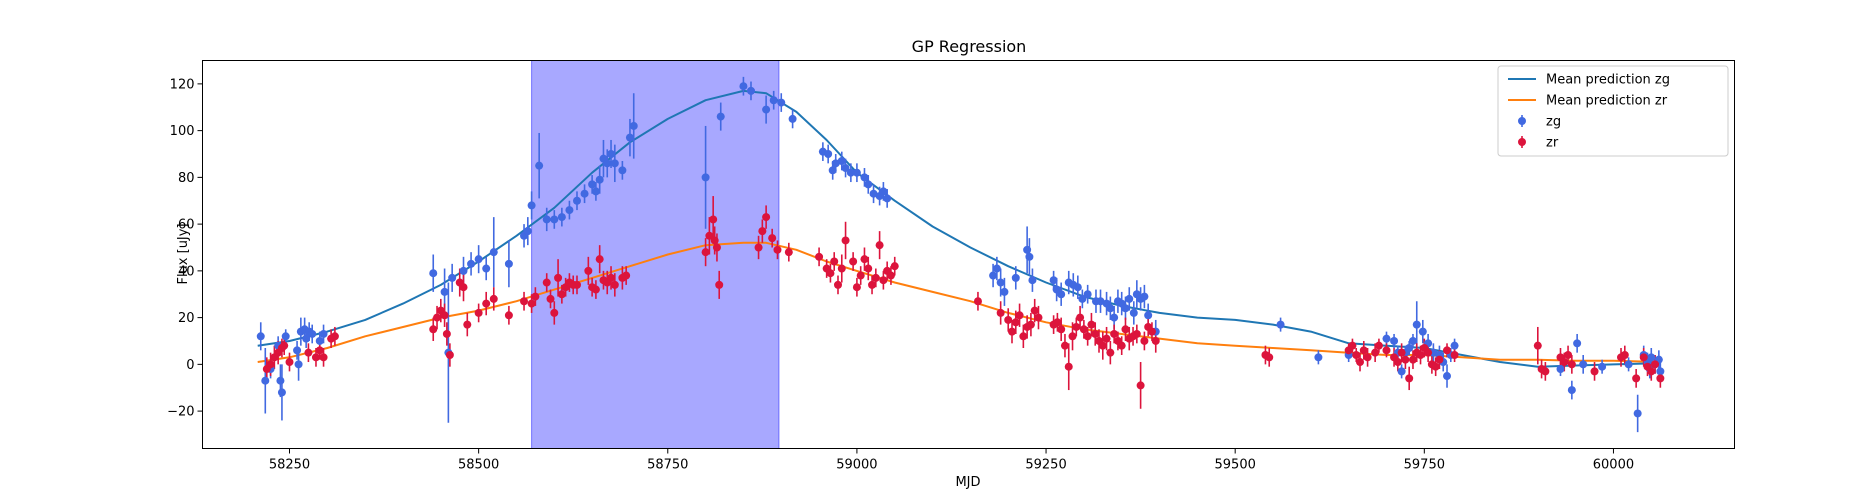  I want to click on y-tick-label: 20, so click(186, 318).